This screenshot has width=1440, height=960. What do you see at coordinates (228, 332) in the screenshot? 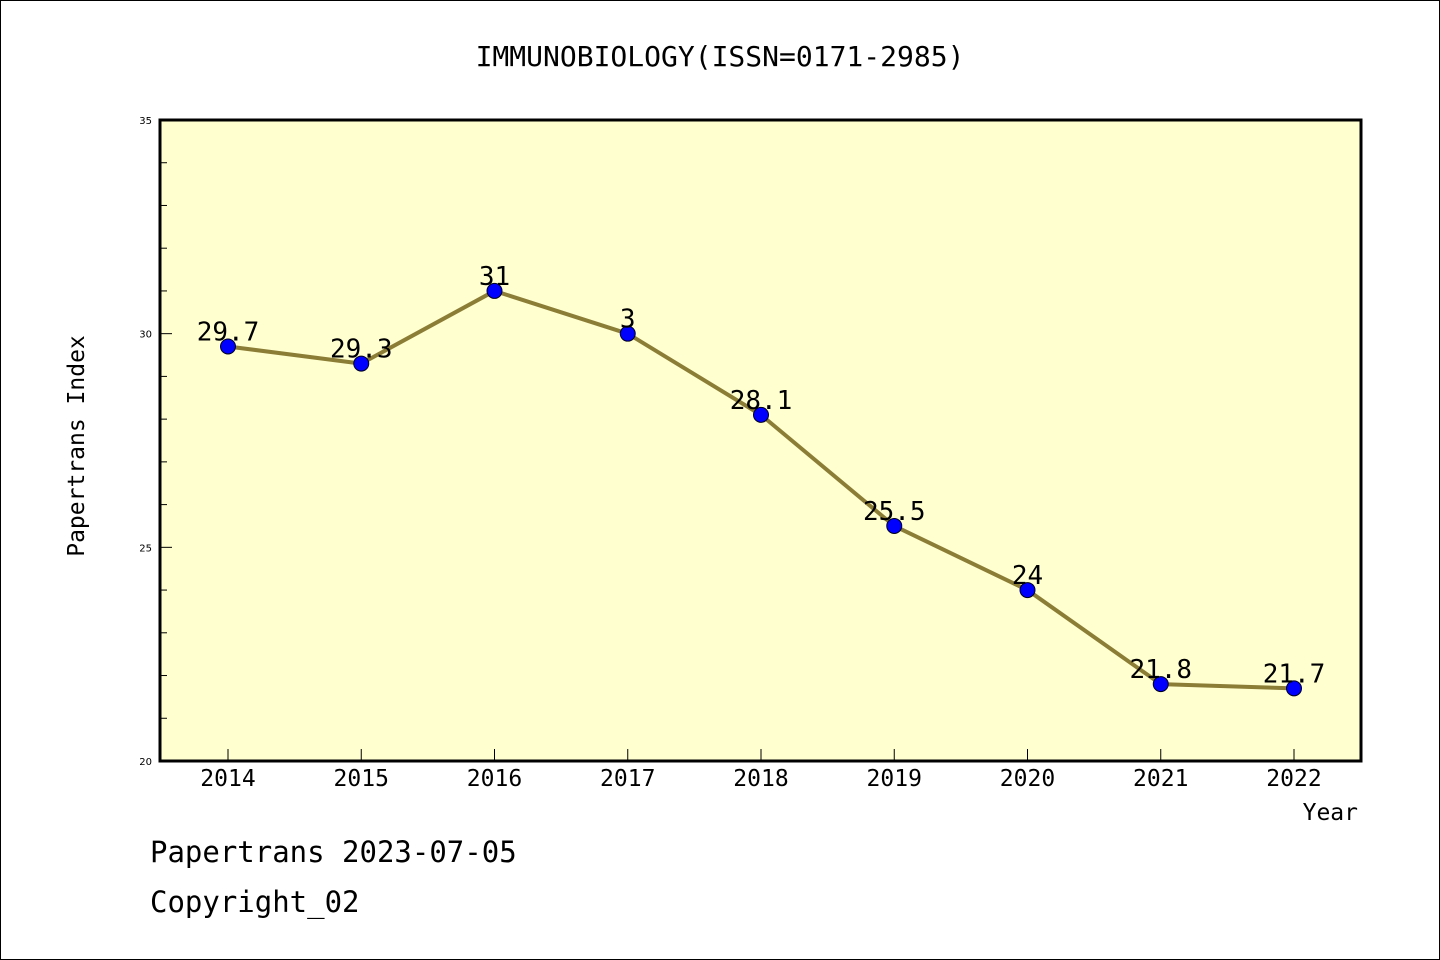
I see `data-label: 29.7` at bounding box center [228, 332].